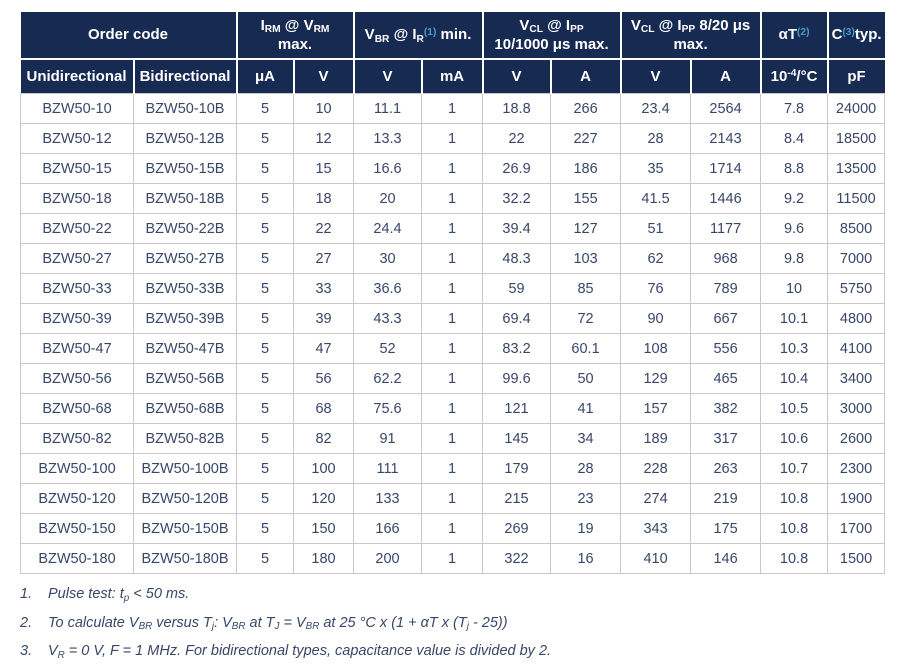 The height and width of the screenshot is (667, 902). Describe the element at coordinates (726, 528) in the screenshot. I see `cell: 175` at that location.